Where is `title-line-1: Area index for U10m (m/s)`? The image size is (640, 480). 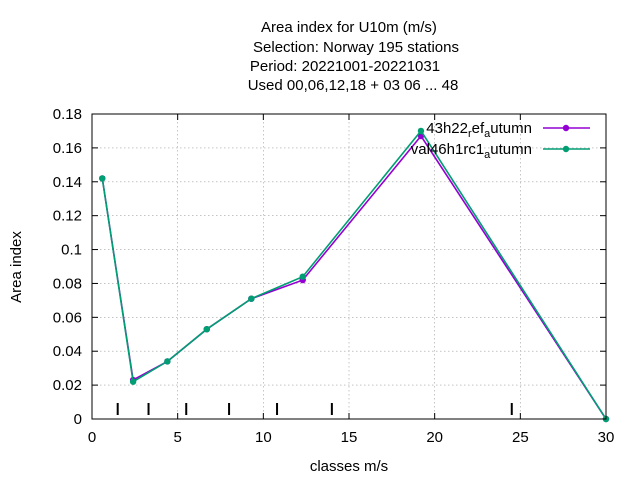 title-line-1: Area index for U10m (m/s) is located at coordinates (349, 27).